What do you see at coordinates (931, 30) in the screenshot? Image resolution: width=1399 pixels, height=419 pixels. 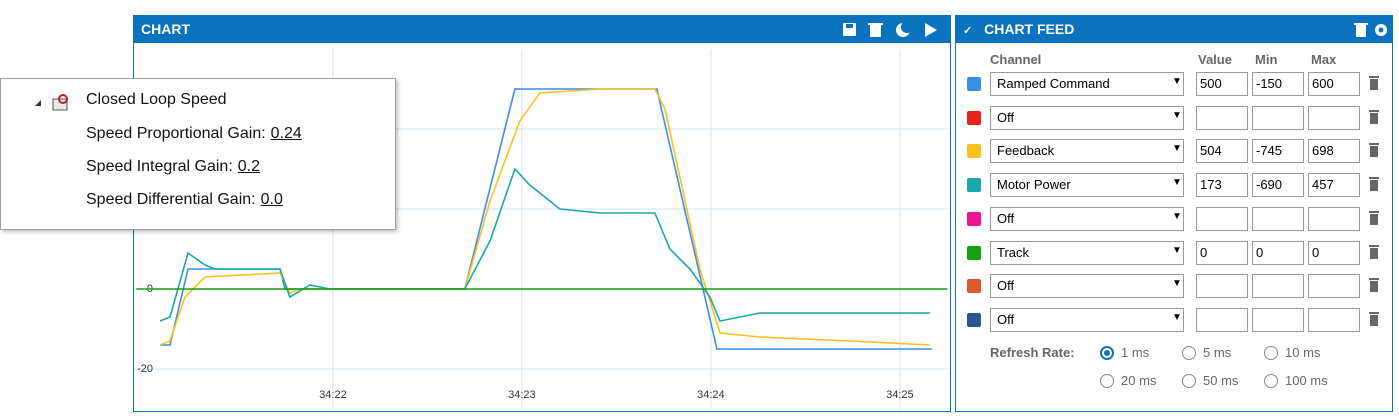 I see `play-icon` at bounding box center [931, 30].